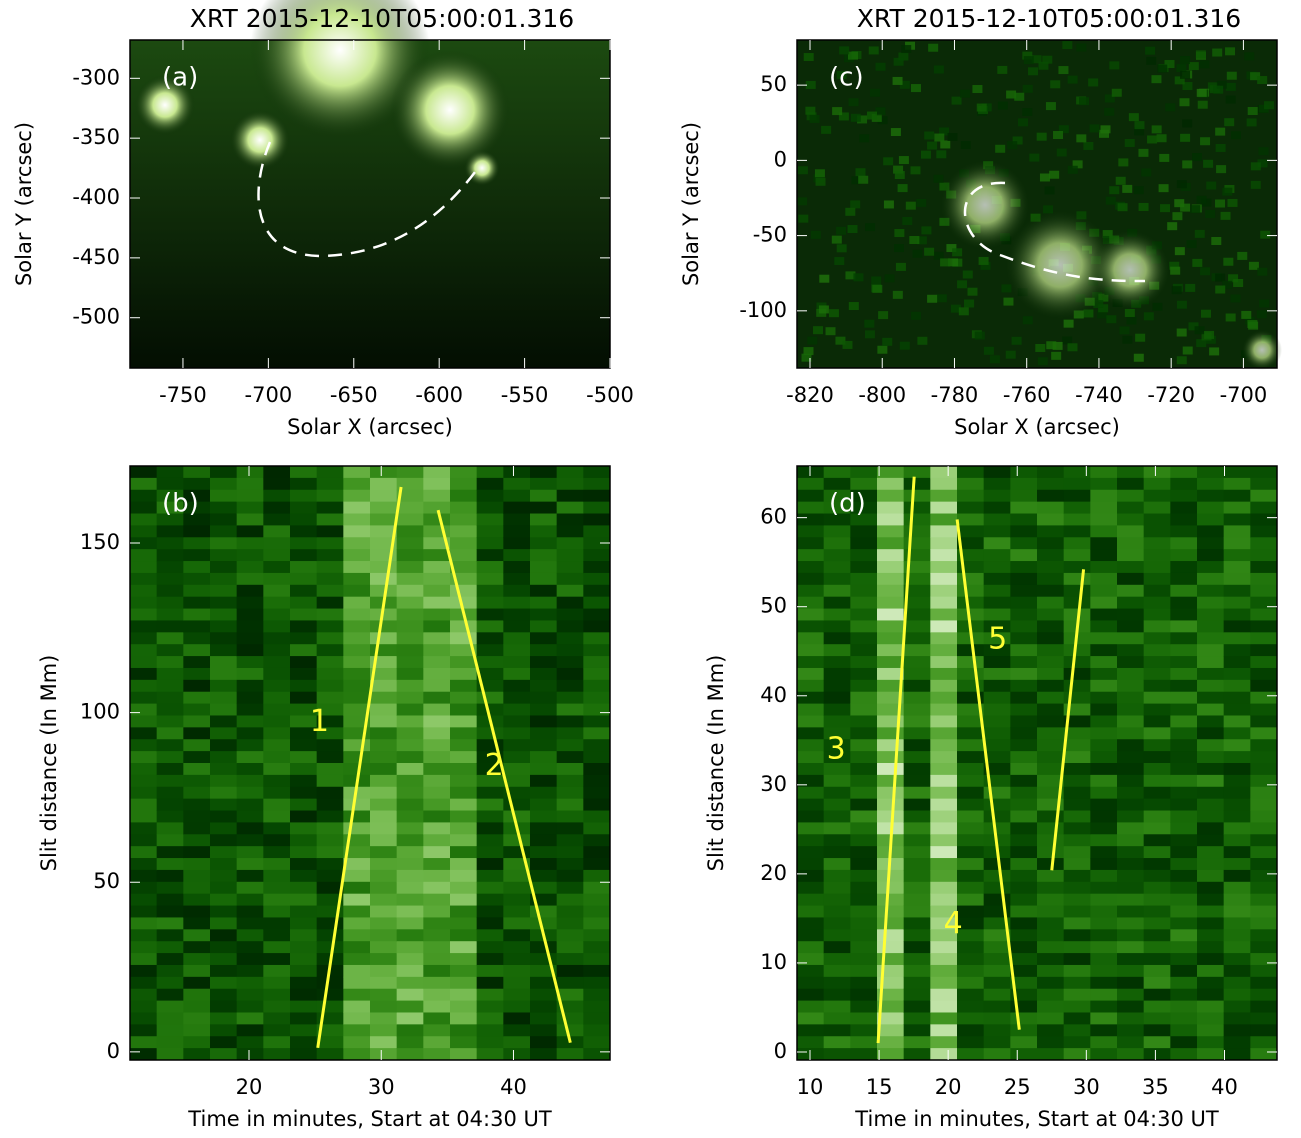 The width and height of the screenshot is (1301, 1138). Describe the element at coordinates (249, 1087) in the screenshot. I see `x-tick-label: 20` at that location.